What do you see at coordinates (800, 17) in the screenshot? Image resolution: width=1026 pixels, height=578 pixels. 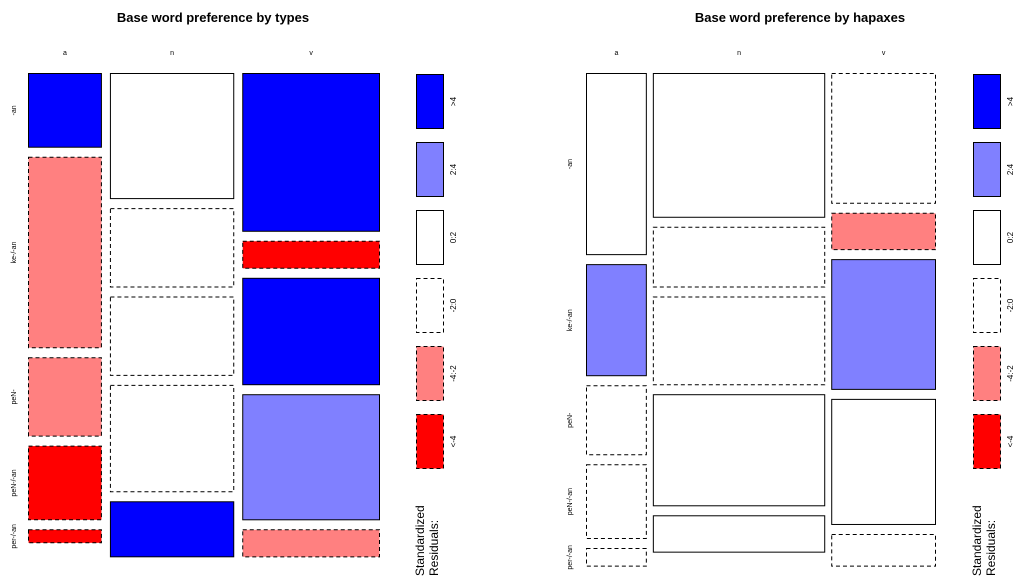 I see `chart-title: Base word preference by hapaxes` at bounding box center [800, 17].